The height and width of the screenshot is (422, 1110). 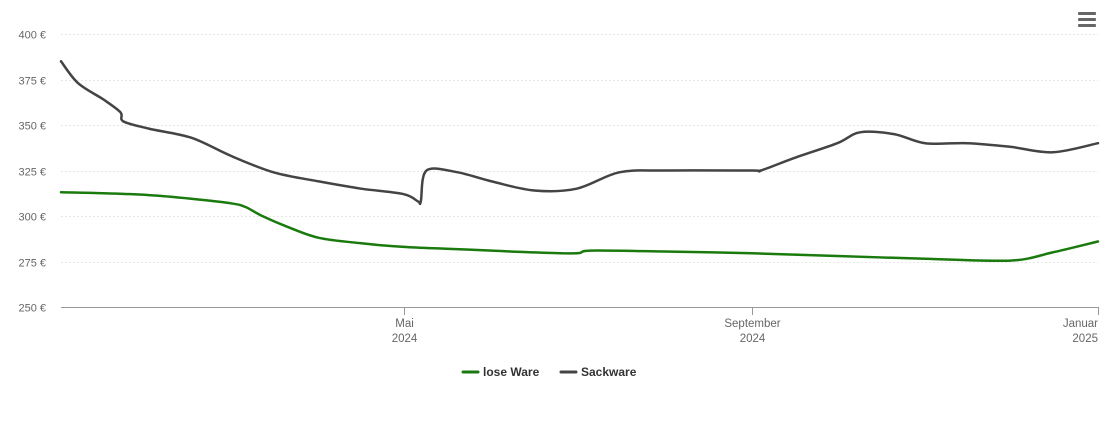 I want to click on y-tick-label: 275 €, so click(x=32, y=264).